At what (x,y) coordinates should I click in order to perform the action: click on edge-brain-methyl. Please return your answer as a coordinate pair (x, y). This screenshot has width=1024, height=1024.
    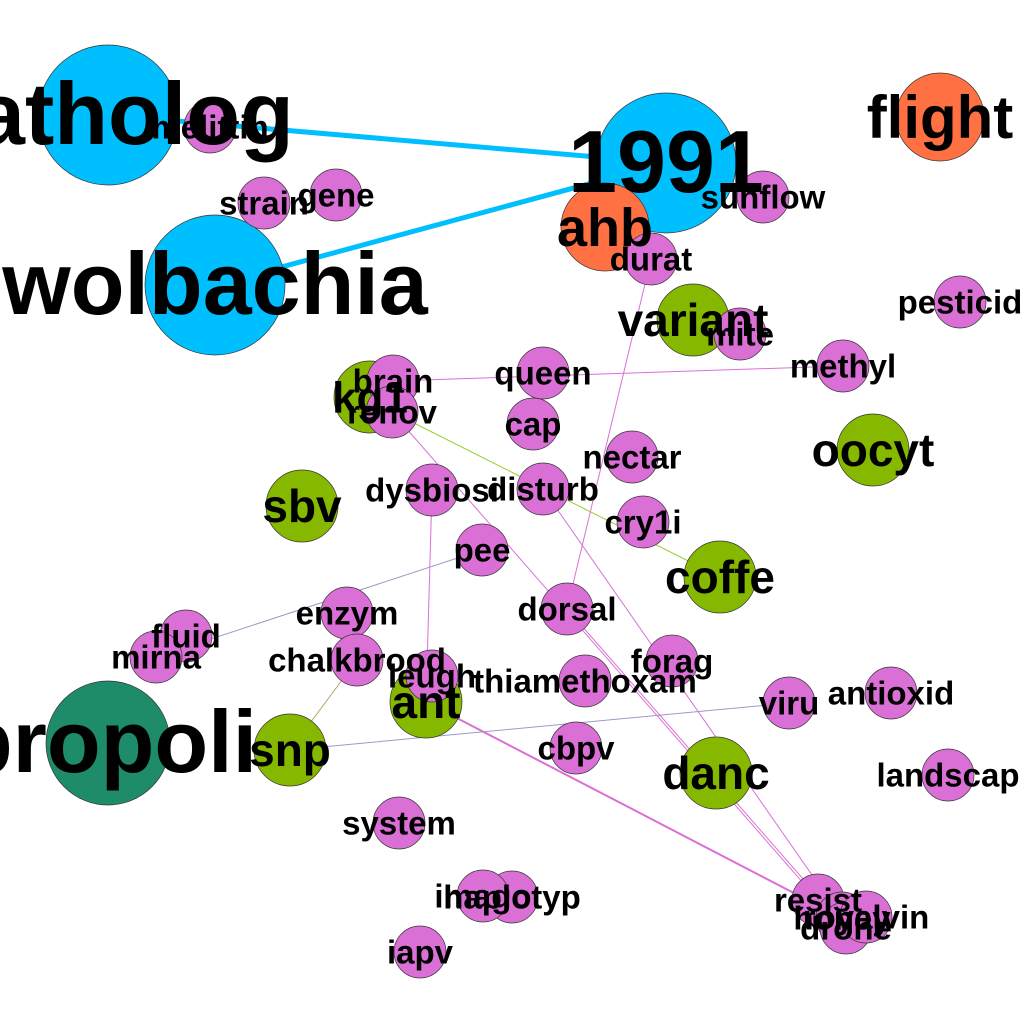
    Looking at the image, I should click on (618, 373).